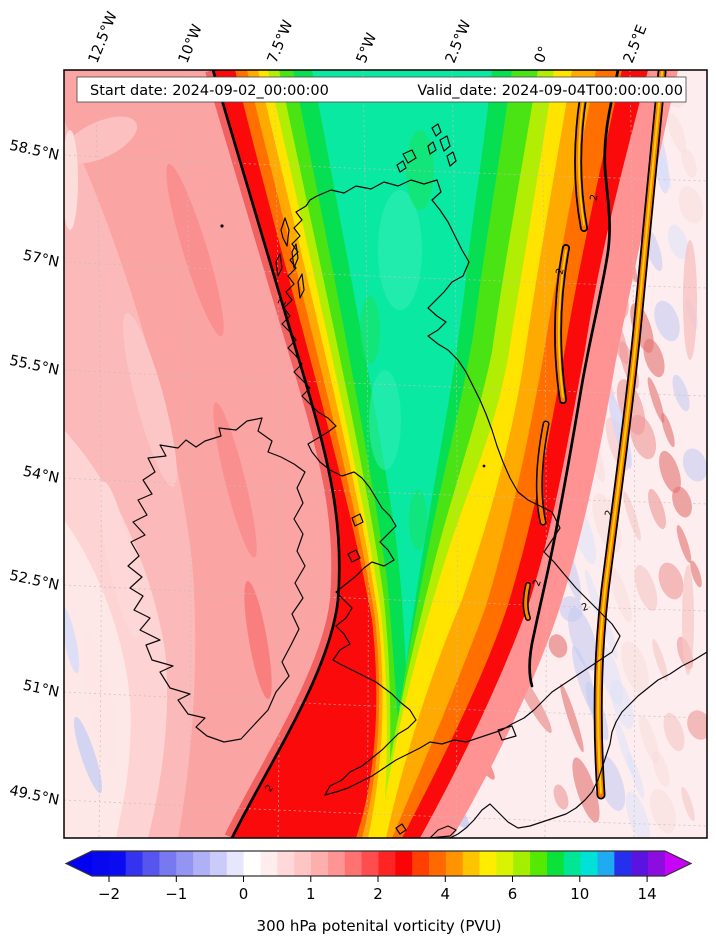 The height and width of the screenshot is (949, 716). I want to click on lon-tick-label: 2.5°W, so click(459, 41).